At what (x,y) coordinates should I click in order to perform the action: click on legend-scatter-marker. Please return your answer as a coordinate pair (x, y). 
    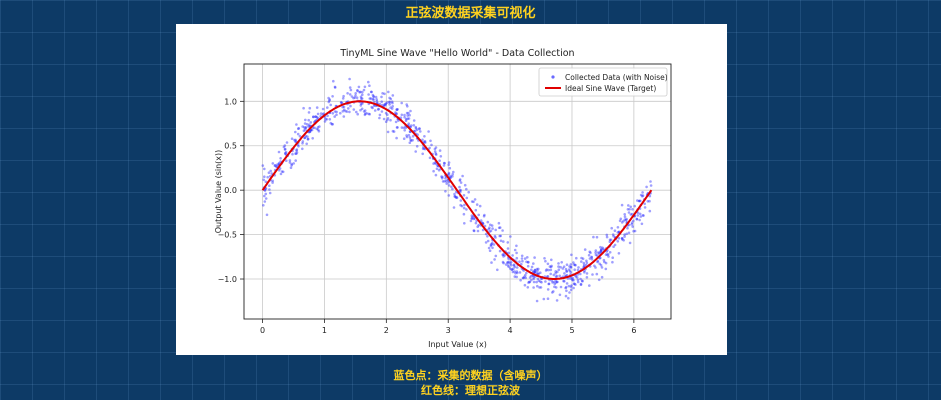
    Looking at the image, I should click on (553, 77).